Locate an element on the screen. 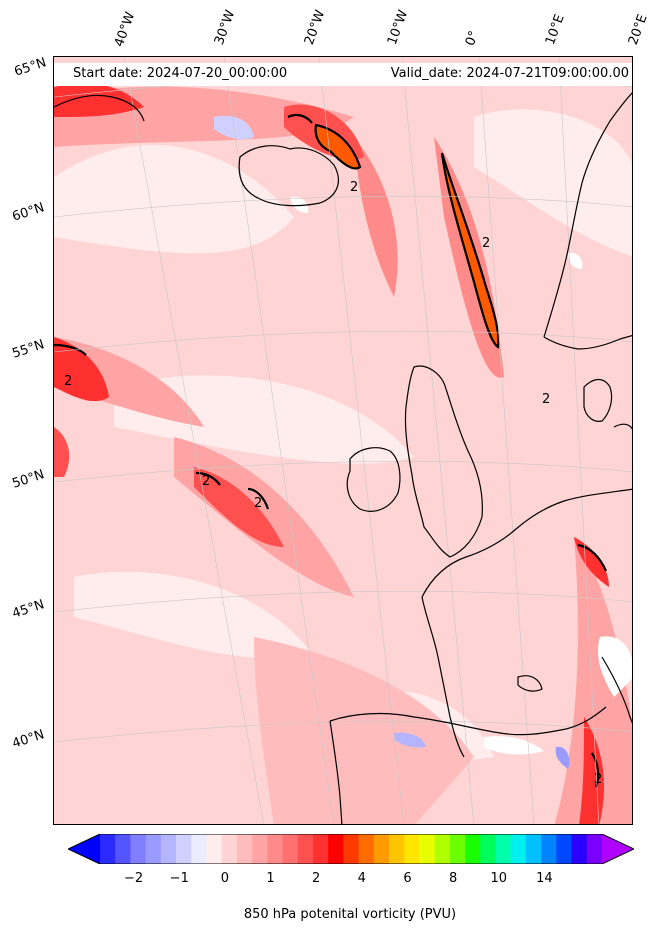  lon-label-10e: 10°E is located at coordinates (555, 30).